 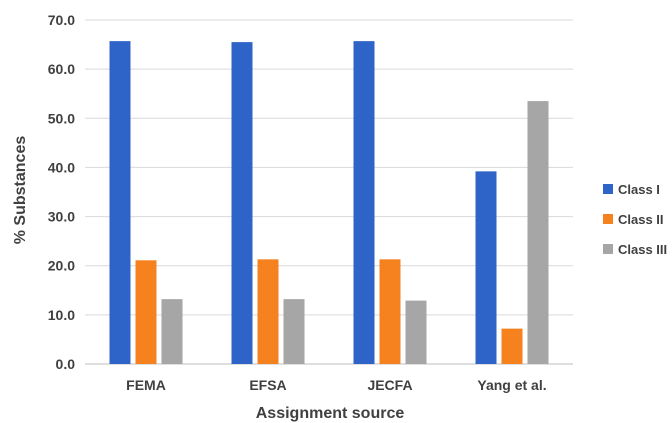 I want to click on legend: Class I Class II Class III, so click(x=635, y=219).